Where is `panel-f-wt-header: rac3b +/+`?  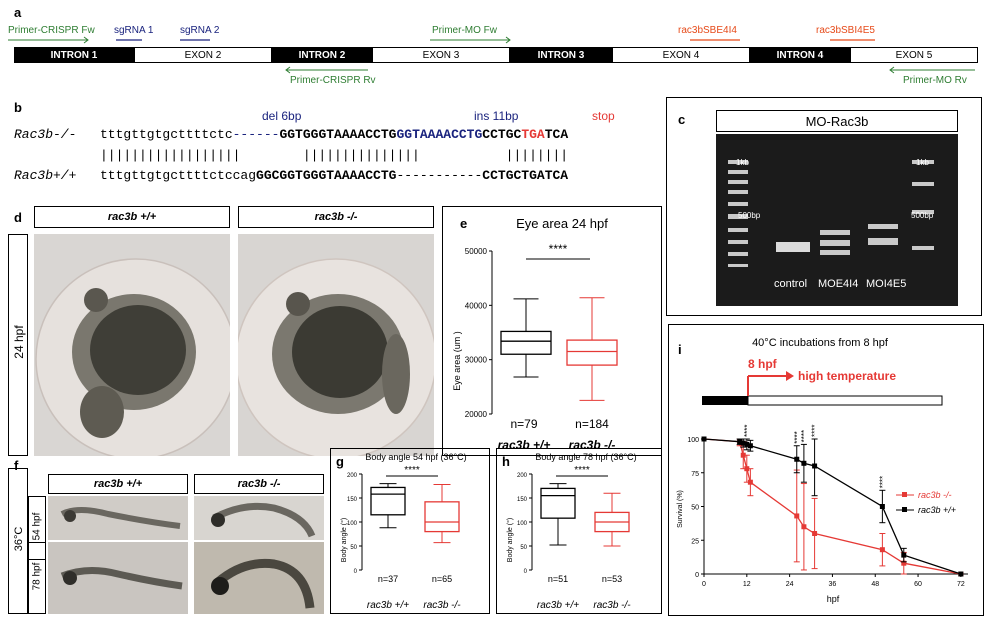 panel-f-wt-header: rac3b +/+ is located at coordinates (118, 484).